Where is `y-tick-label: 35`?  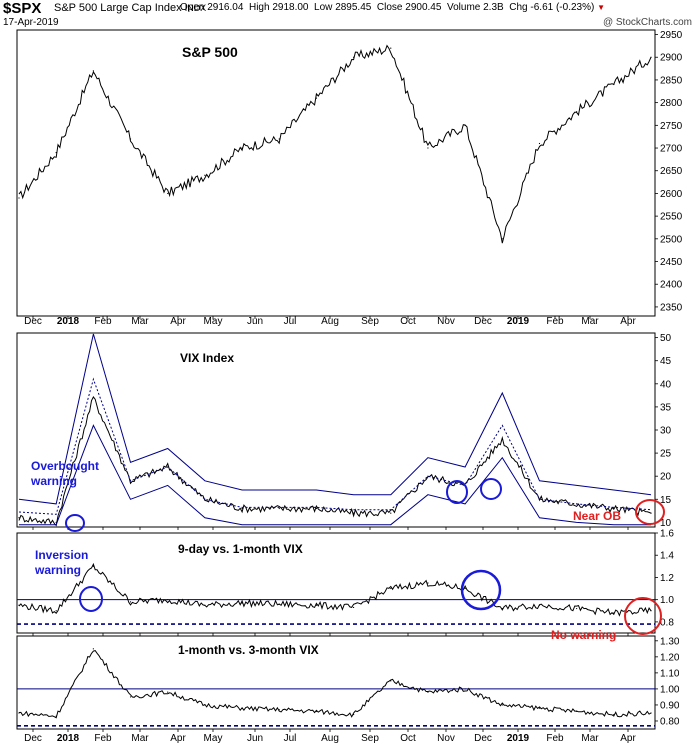
y-tick-label: 35 is located at coordinates (666, 407).